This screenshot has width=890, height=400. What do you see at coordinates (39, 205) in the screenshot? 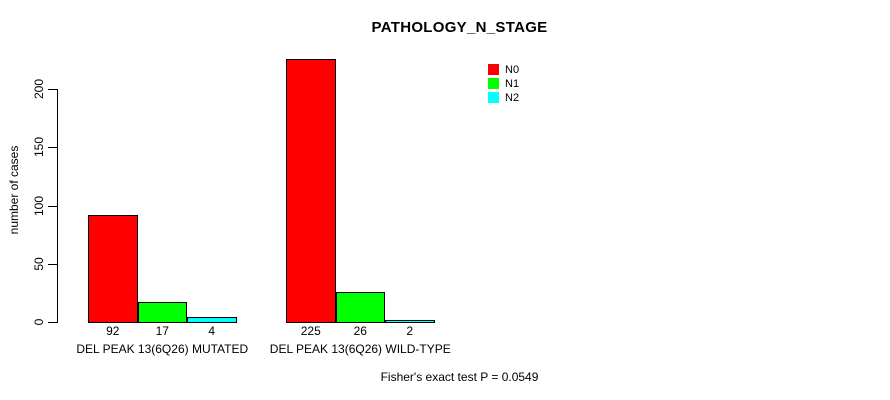
I see `y-axis-tick-label: 100` at bounding box center [39, 205].